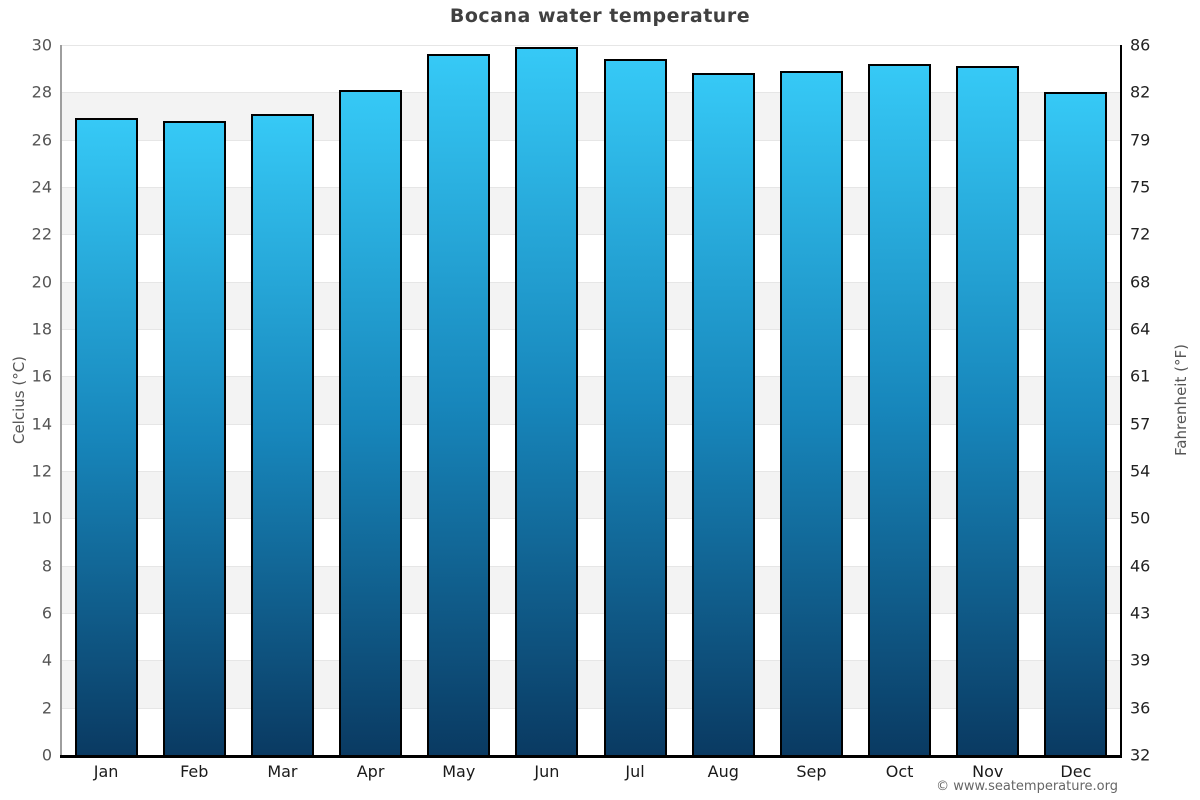  Describe the element at coordinates (41, 140) in the screenshot. I see `celsius-tick-label: 26` at that location.